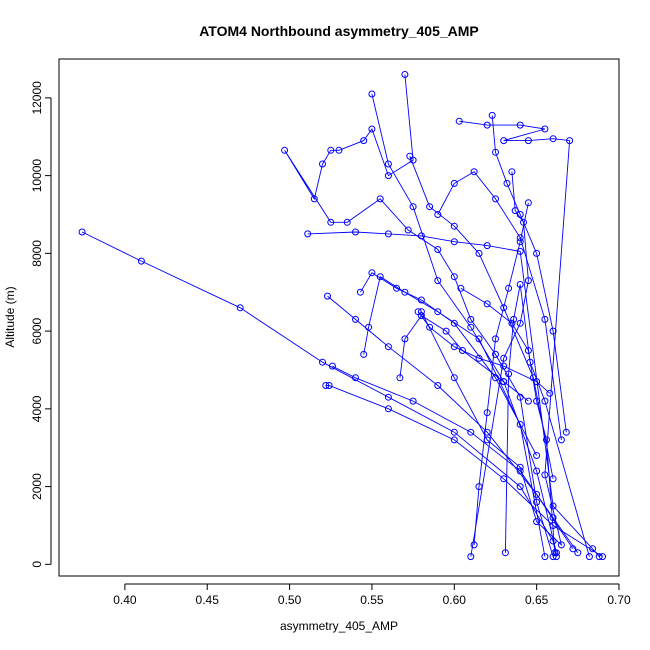 This screenshot has height=650, width=650. Describe the element at coordinates (339, 626) in the screenshot. I see `x-axis-label: asymmetry_405_AMP` at that location.